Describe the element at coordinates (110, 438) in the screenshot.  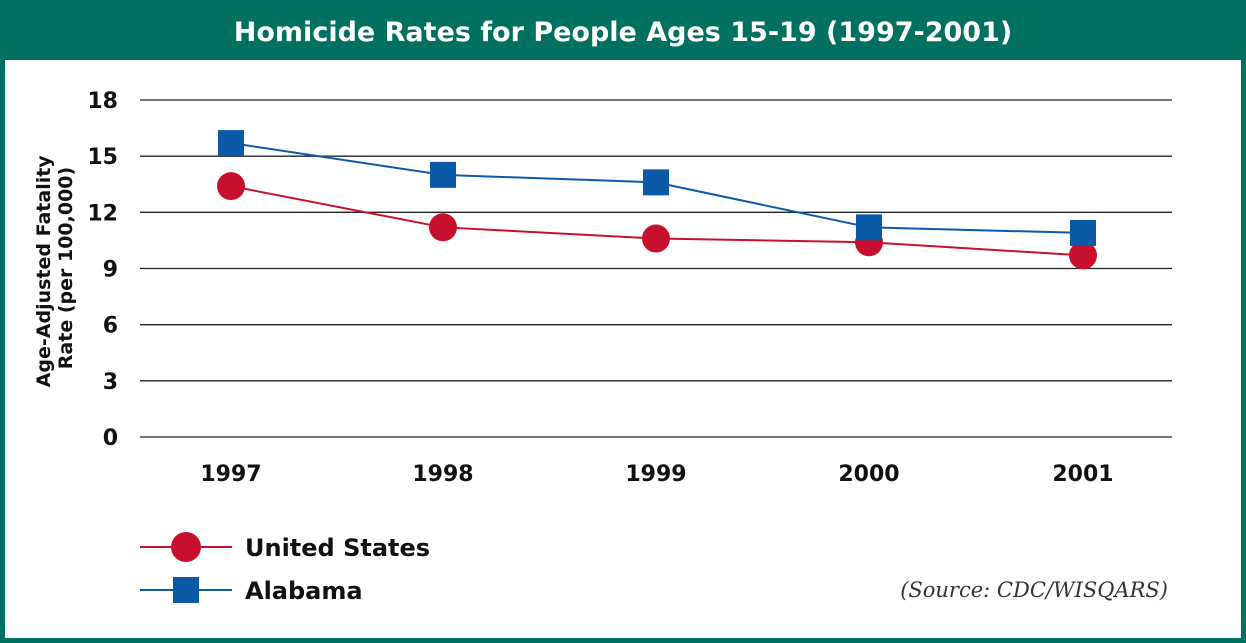
I see `y-tick-label: 0` at that location.